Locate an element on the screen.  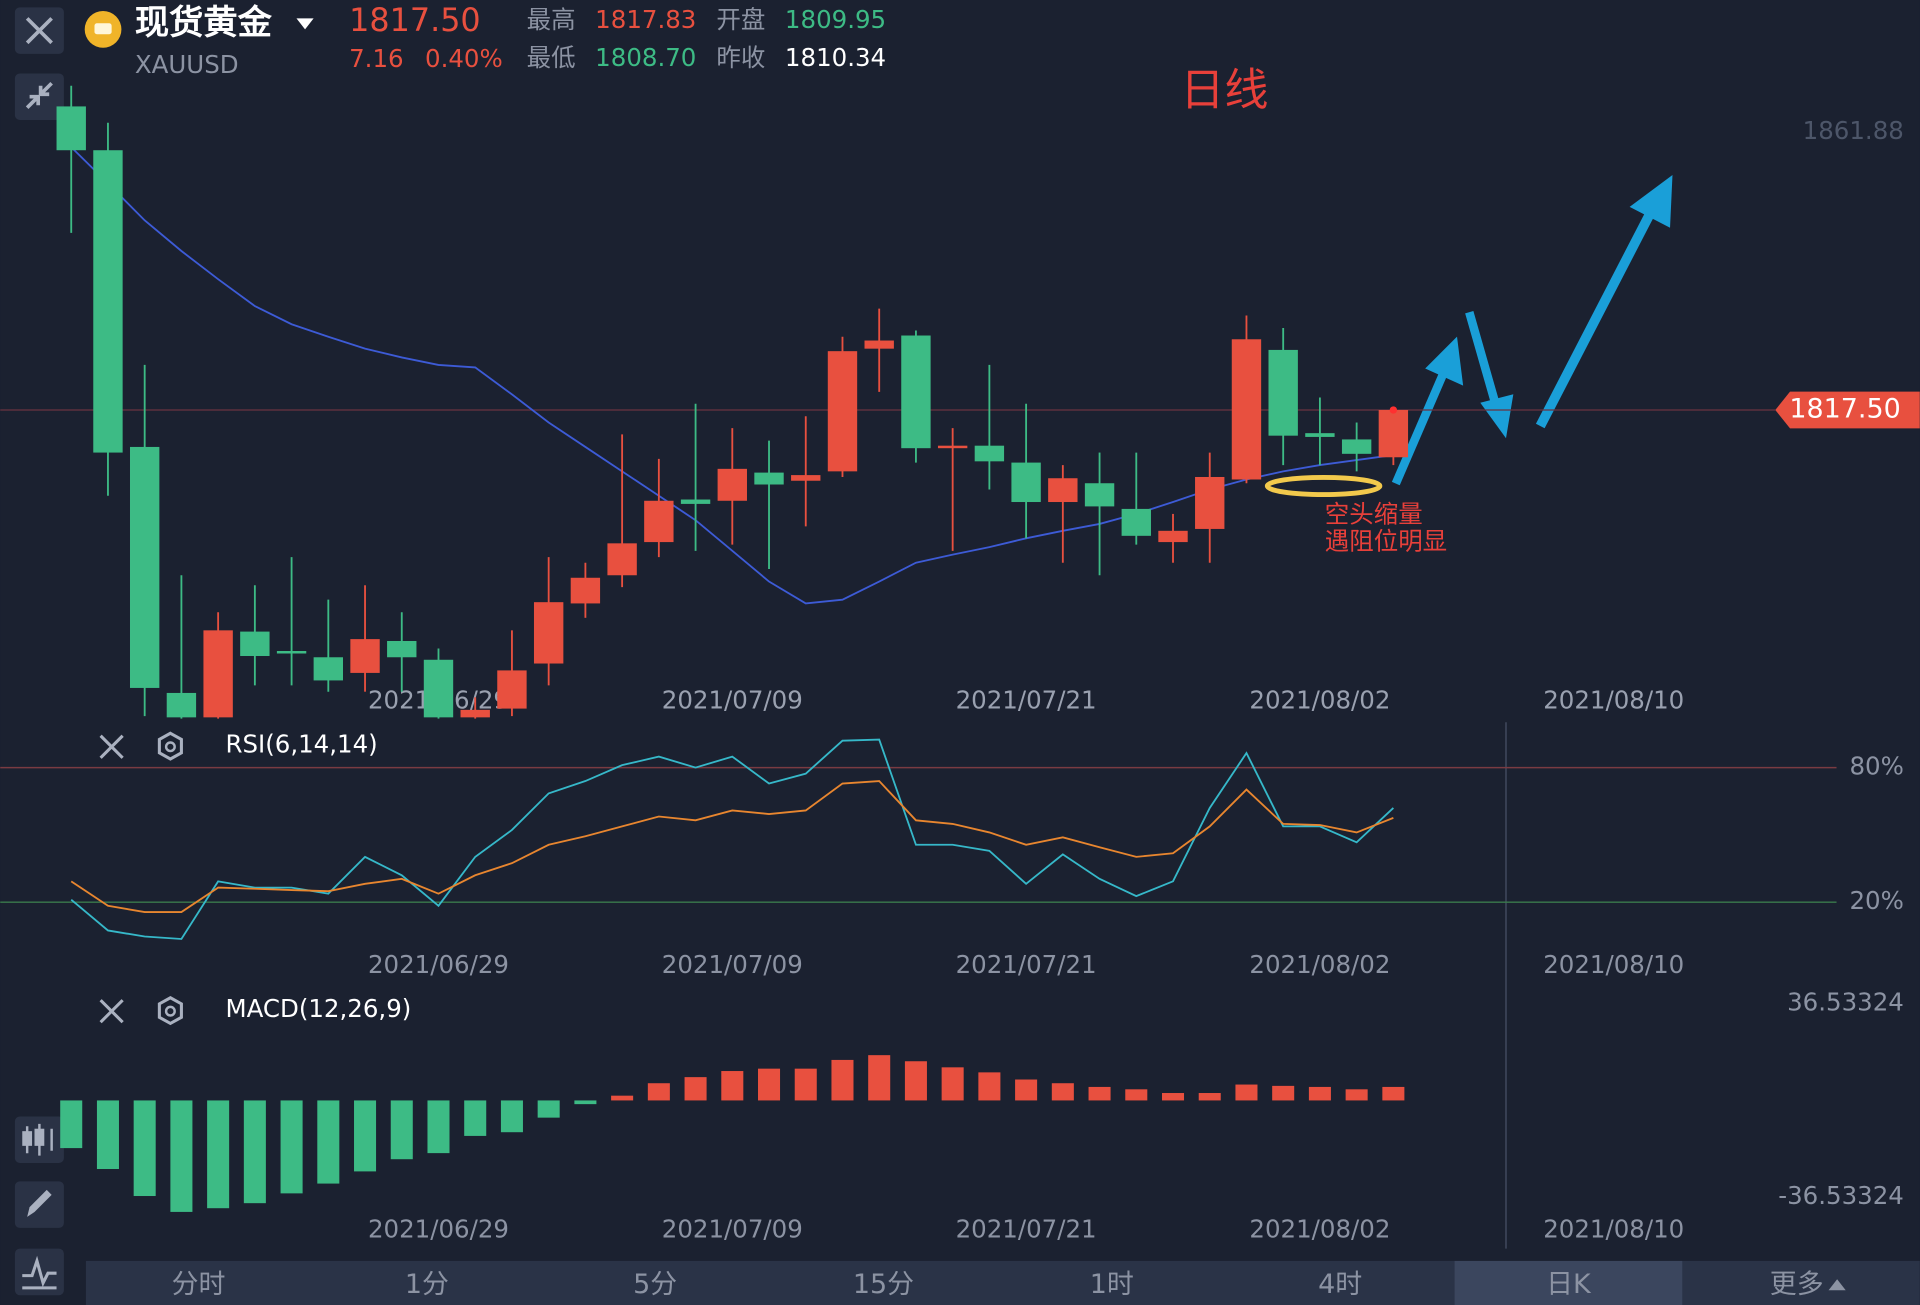
arrow-head is located at coordinates (1497, 416).